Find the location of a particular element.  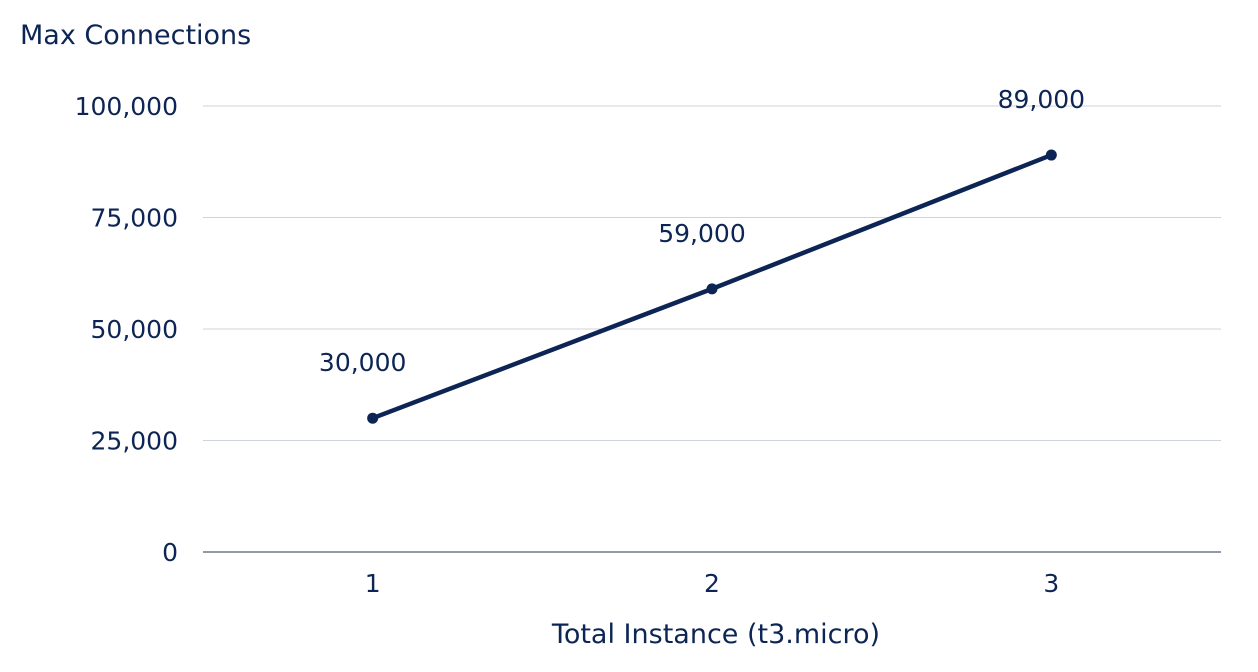

y-tick-label: 100,000 is located at coordinates (126, 106).